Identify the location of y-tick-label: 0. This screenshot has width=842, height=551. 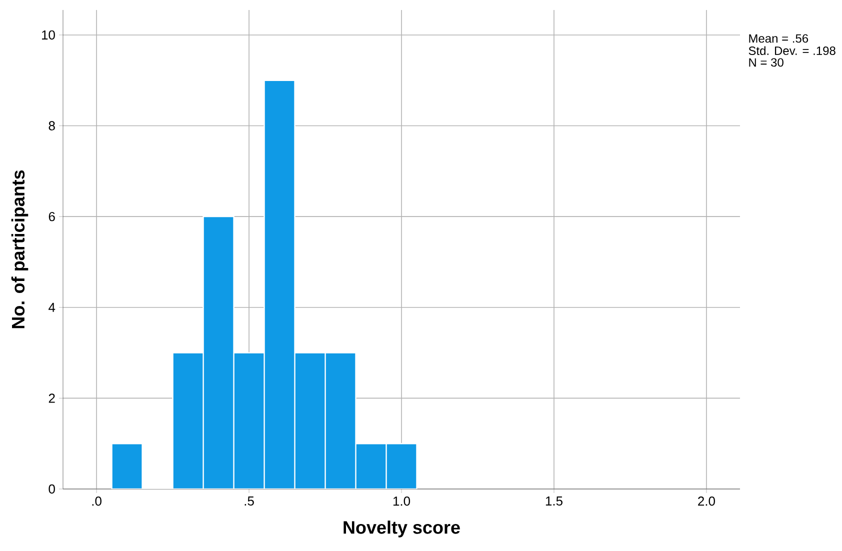
(51, 489).